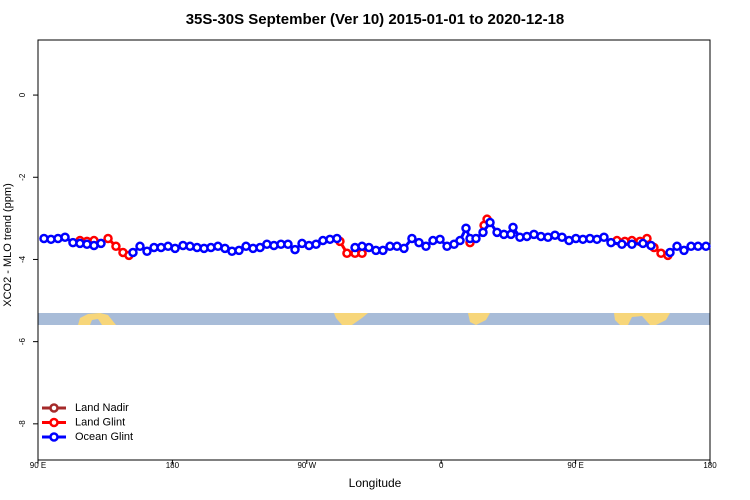 The image size is (750, 500). Describe the element at coordinates (8, 244) in the screenshot. I see `y-axis-label: XCO2 - MLO trend (ppm)` at that location.